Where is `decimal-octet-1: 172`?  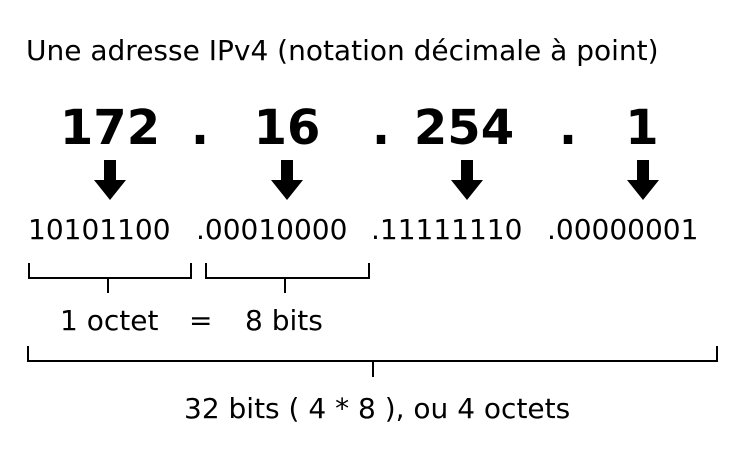 decimal-octet-1: 172 is located at coordinates (110, 128).